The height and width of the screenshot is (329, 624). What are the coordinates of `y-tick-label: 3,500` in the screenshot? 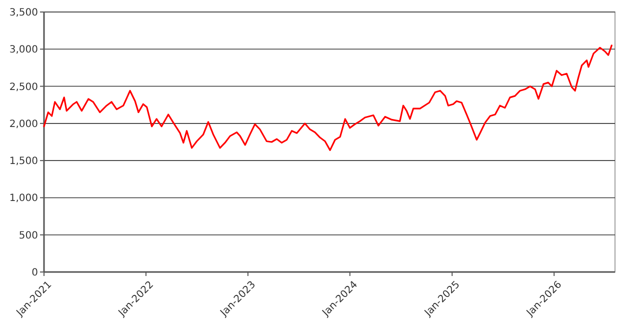 It's located at (23, 13).